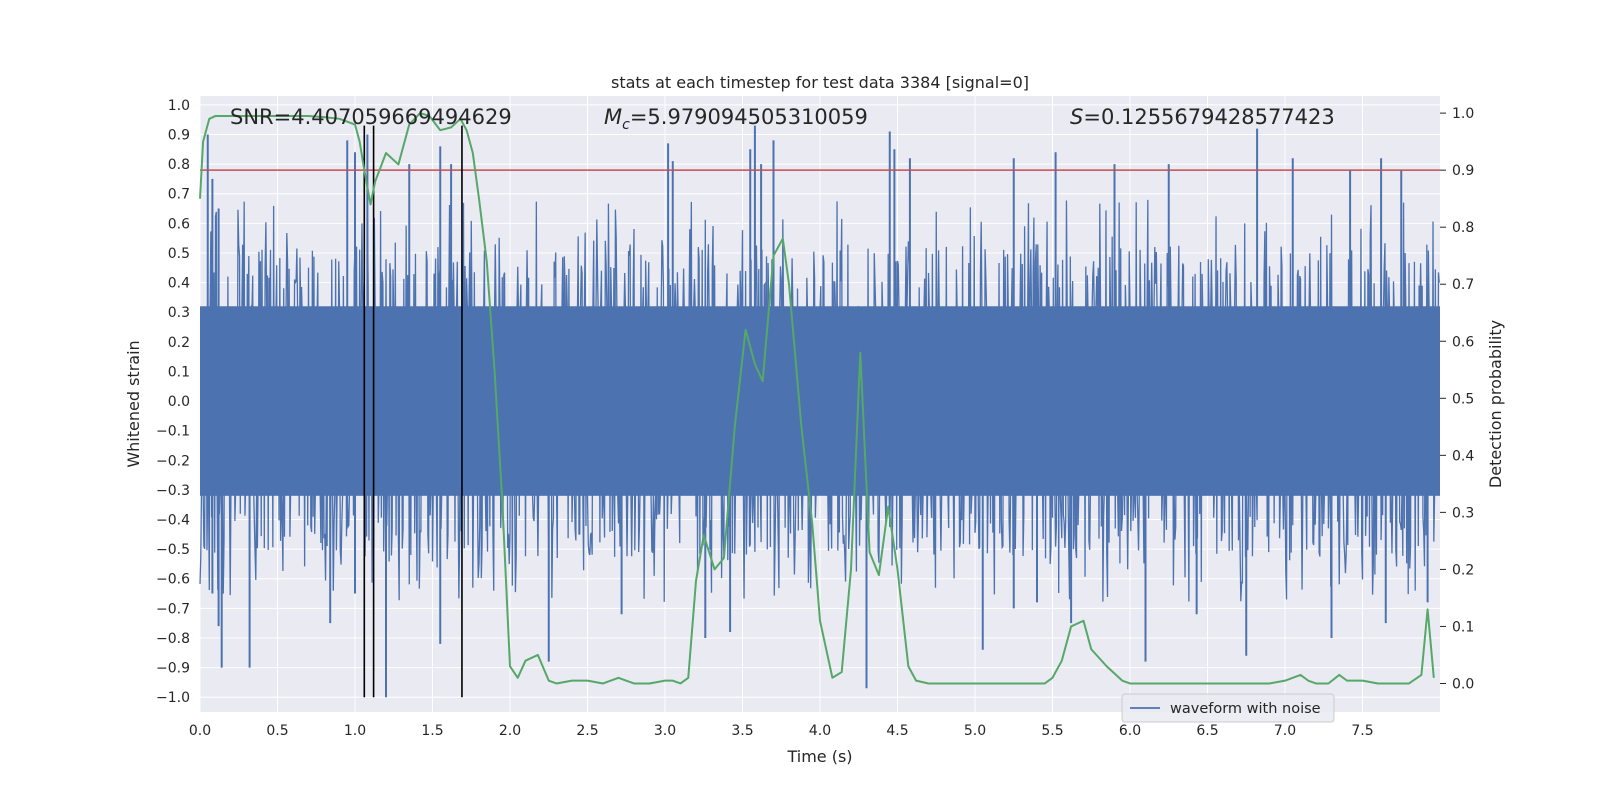 Image resolution: width=1600 pixels, height=800 pixels. I want to click on x-tick-label: 0.0, so click(200, 731).